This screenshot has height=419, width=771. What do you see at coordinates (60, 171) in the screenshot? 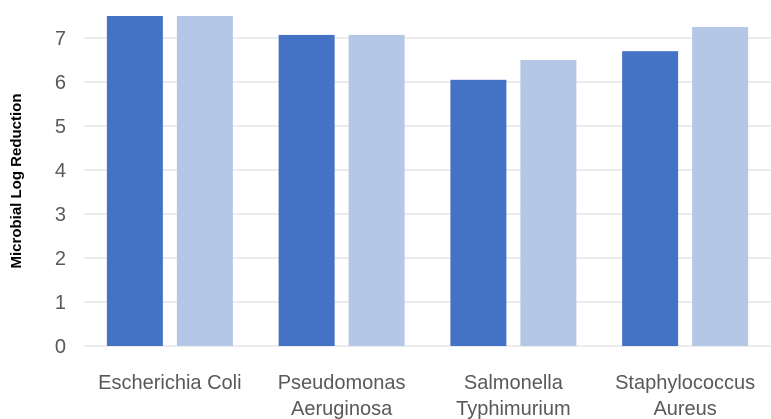
I see `y-tick-label: 4` at bounding box center [60, 171].